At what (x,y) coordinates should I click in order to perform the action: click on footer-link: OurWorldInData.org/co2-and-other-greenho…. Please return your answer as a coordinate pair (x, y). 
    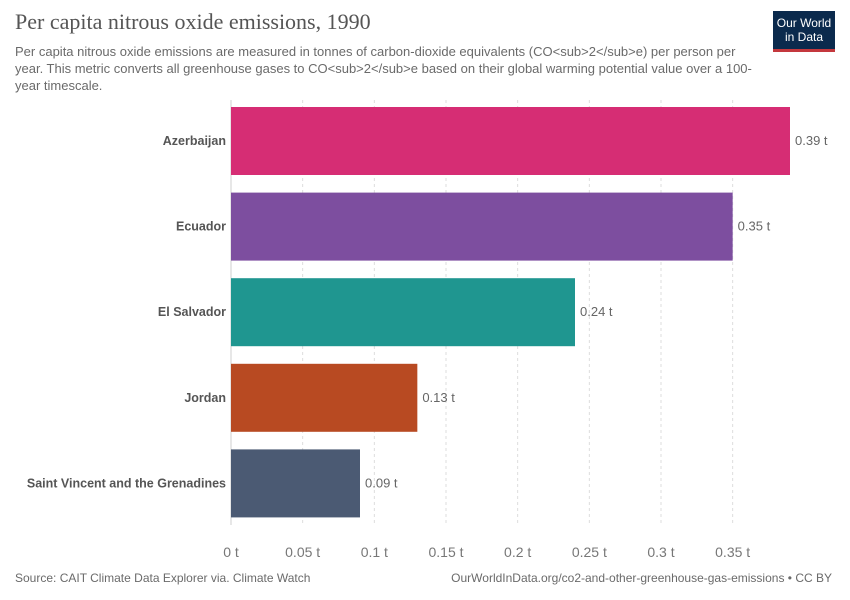
    Looking at the image, I should click on (641, 578).